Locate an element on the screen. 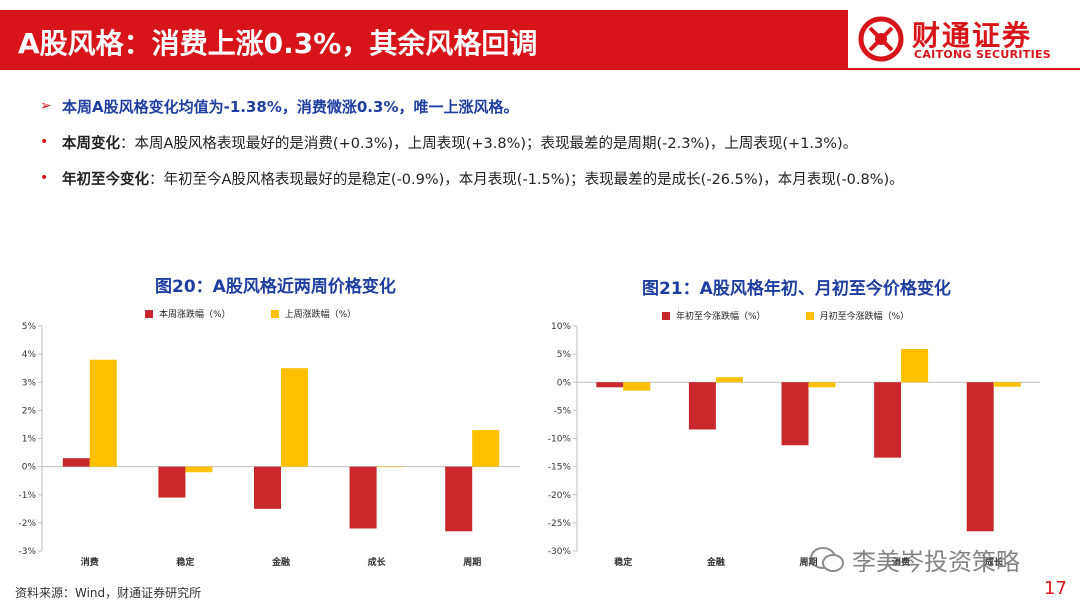 The height and width of the screenshot is (608, 1080). title-bar: A股风格：消费上涨0.3%，其余风格回调 is located at coordinates (424, 39).